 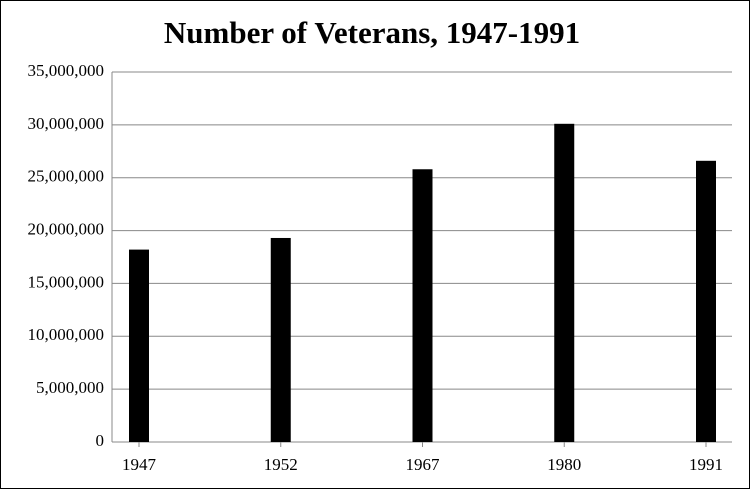 I want to click on x-tick-label: 1967, so click(x=423, y=464).